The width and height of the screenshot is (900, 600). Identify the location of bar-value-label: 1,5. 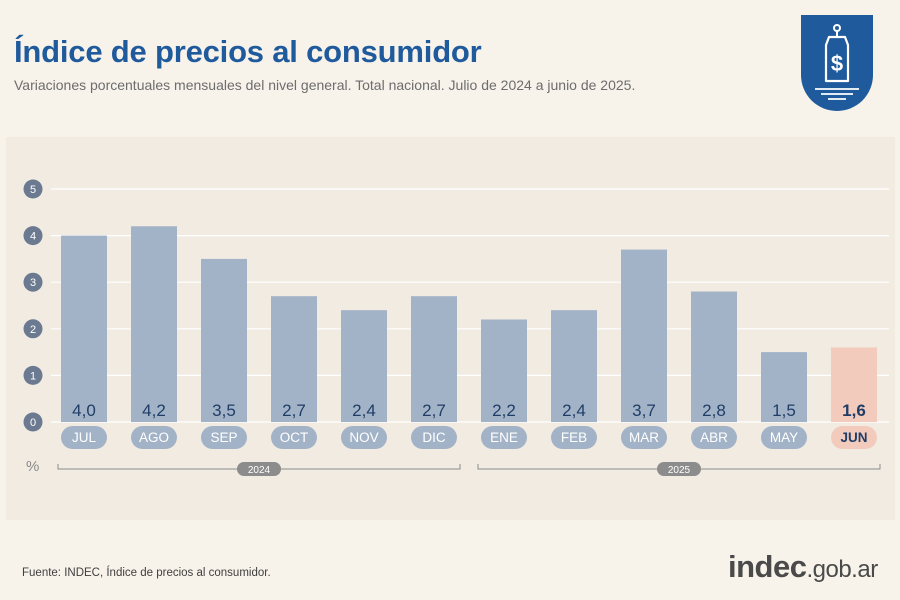
(784, 410).